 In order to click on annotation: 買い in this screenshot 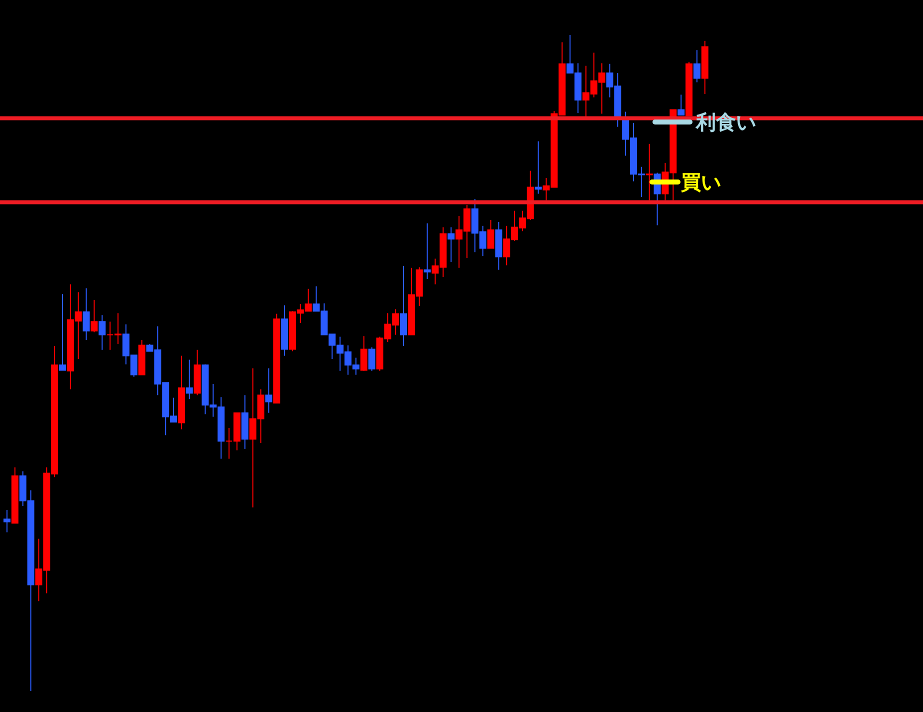, I will do `click(700, 182)`.